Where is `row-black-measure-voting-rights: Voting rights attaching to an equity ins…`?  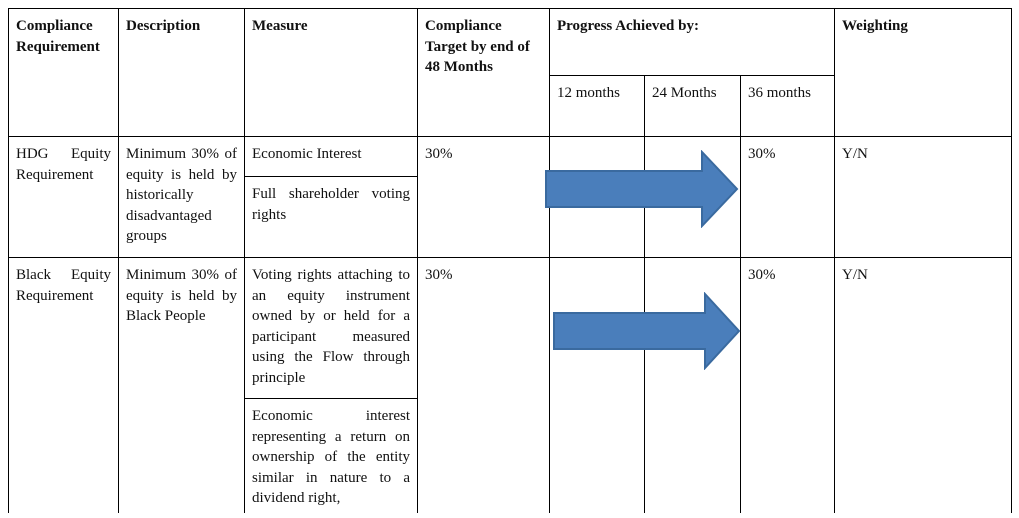
row-black-measure-voting-rights: Voting rights attaching to an equity ins… is located at coordinates (331, 328).